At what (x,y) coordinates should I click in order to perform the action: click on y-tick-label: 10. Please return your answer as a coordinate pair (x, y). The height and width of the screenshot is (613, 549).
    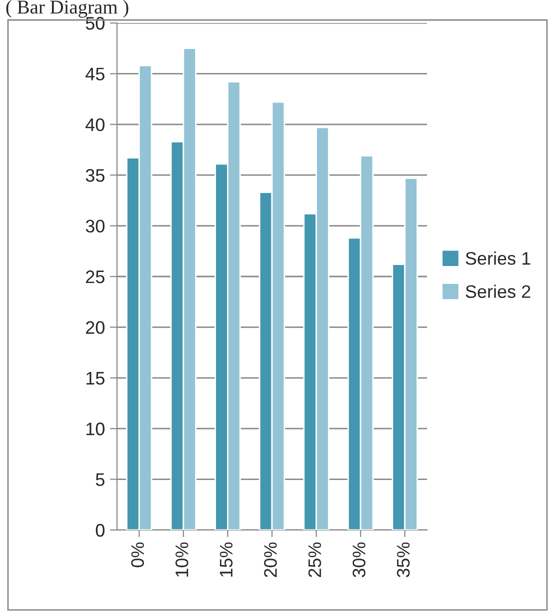
    Looking at the image, I should click on (95, 429).